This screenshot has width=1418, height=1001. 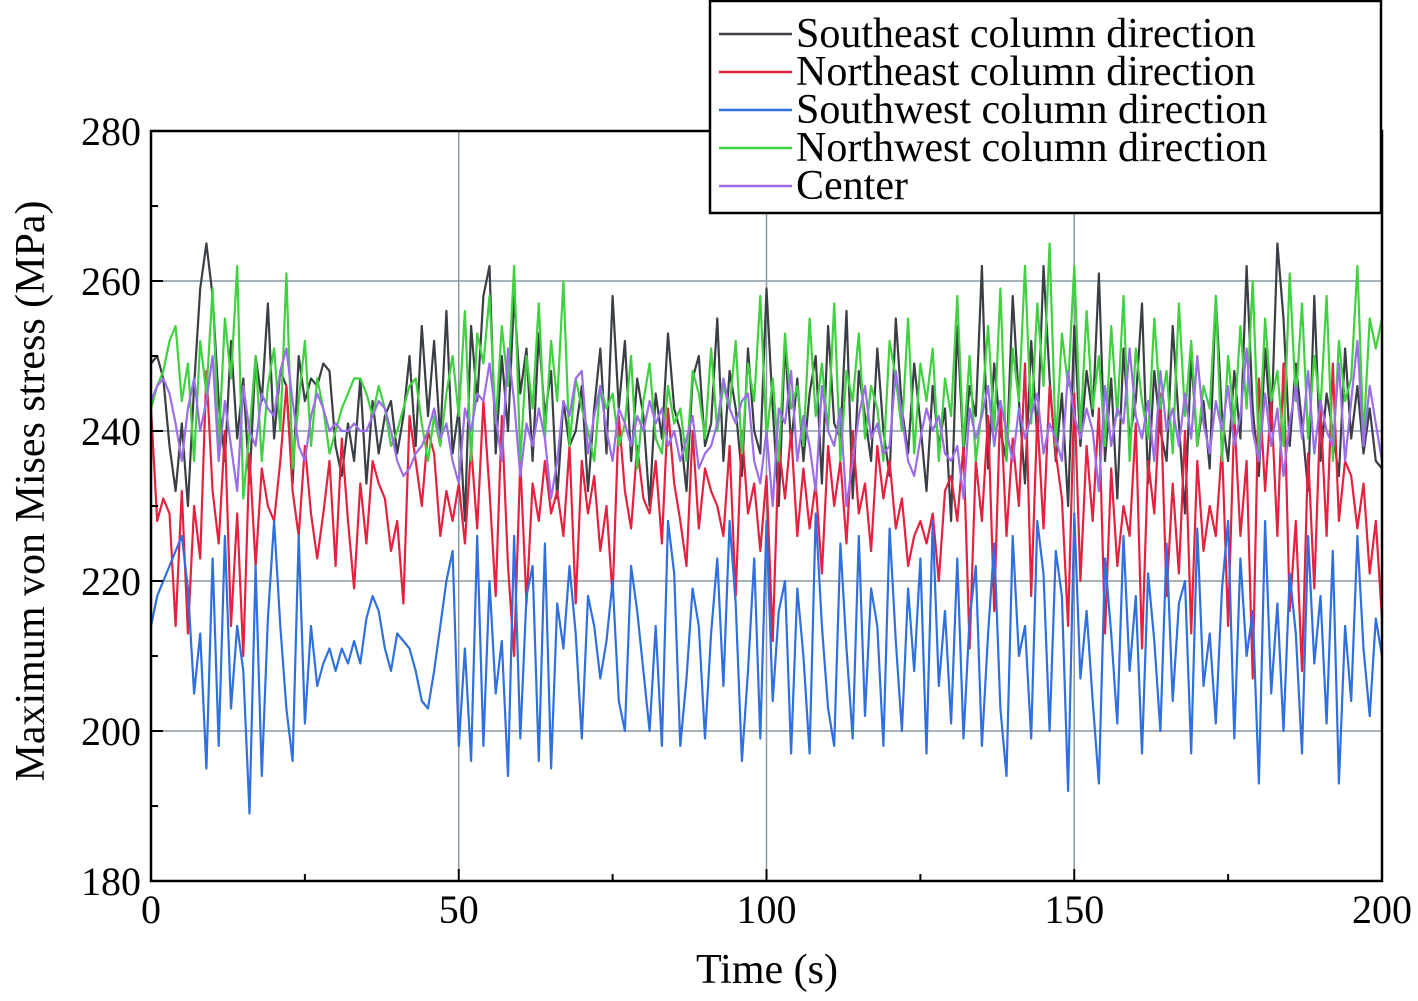 What do you see at coordinates (1382, 909) in the screenshot?
I see `x-tick-label-4: 200` at bounding box center [1382, 909].